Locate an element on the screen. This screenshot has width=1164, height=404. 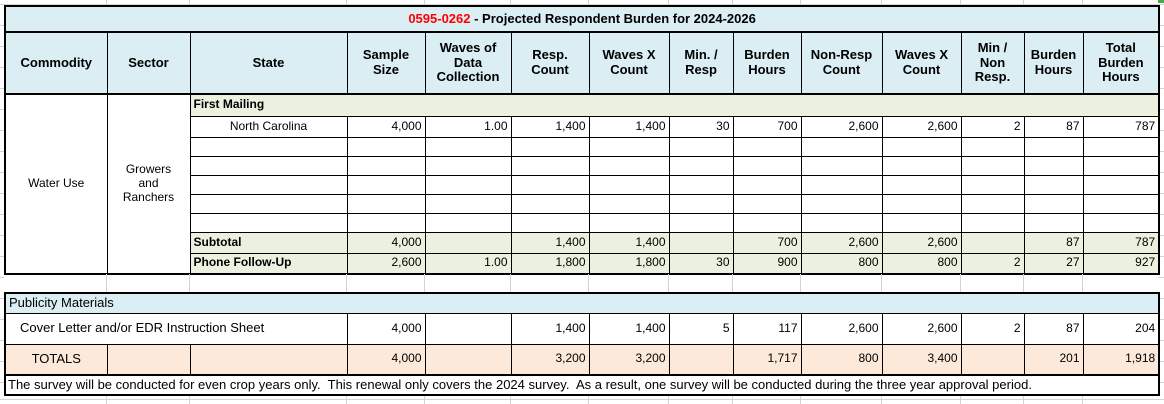
column-header-waves-x-count-2: Waves X Count is located at coordinates (921, 63).